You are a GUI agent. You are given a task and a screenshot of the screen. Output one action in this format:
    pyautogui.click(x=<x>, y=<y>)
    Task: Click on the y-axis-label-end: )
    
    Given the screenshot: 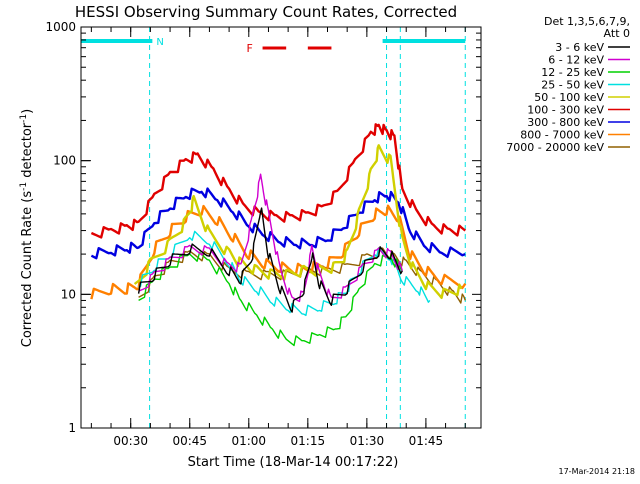 What is the action you would take?
    pyautogui.click(x=27, y=111)
    